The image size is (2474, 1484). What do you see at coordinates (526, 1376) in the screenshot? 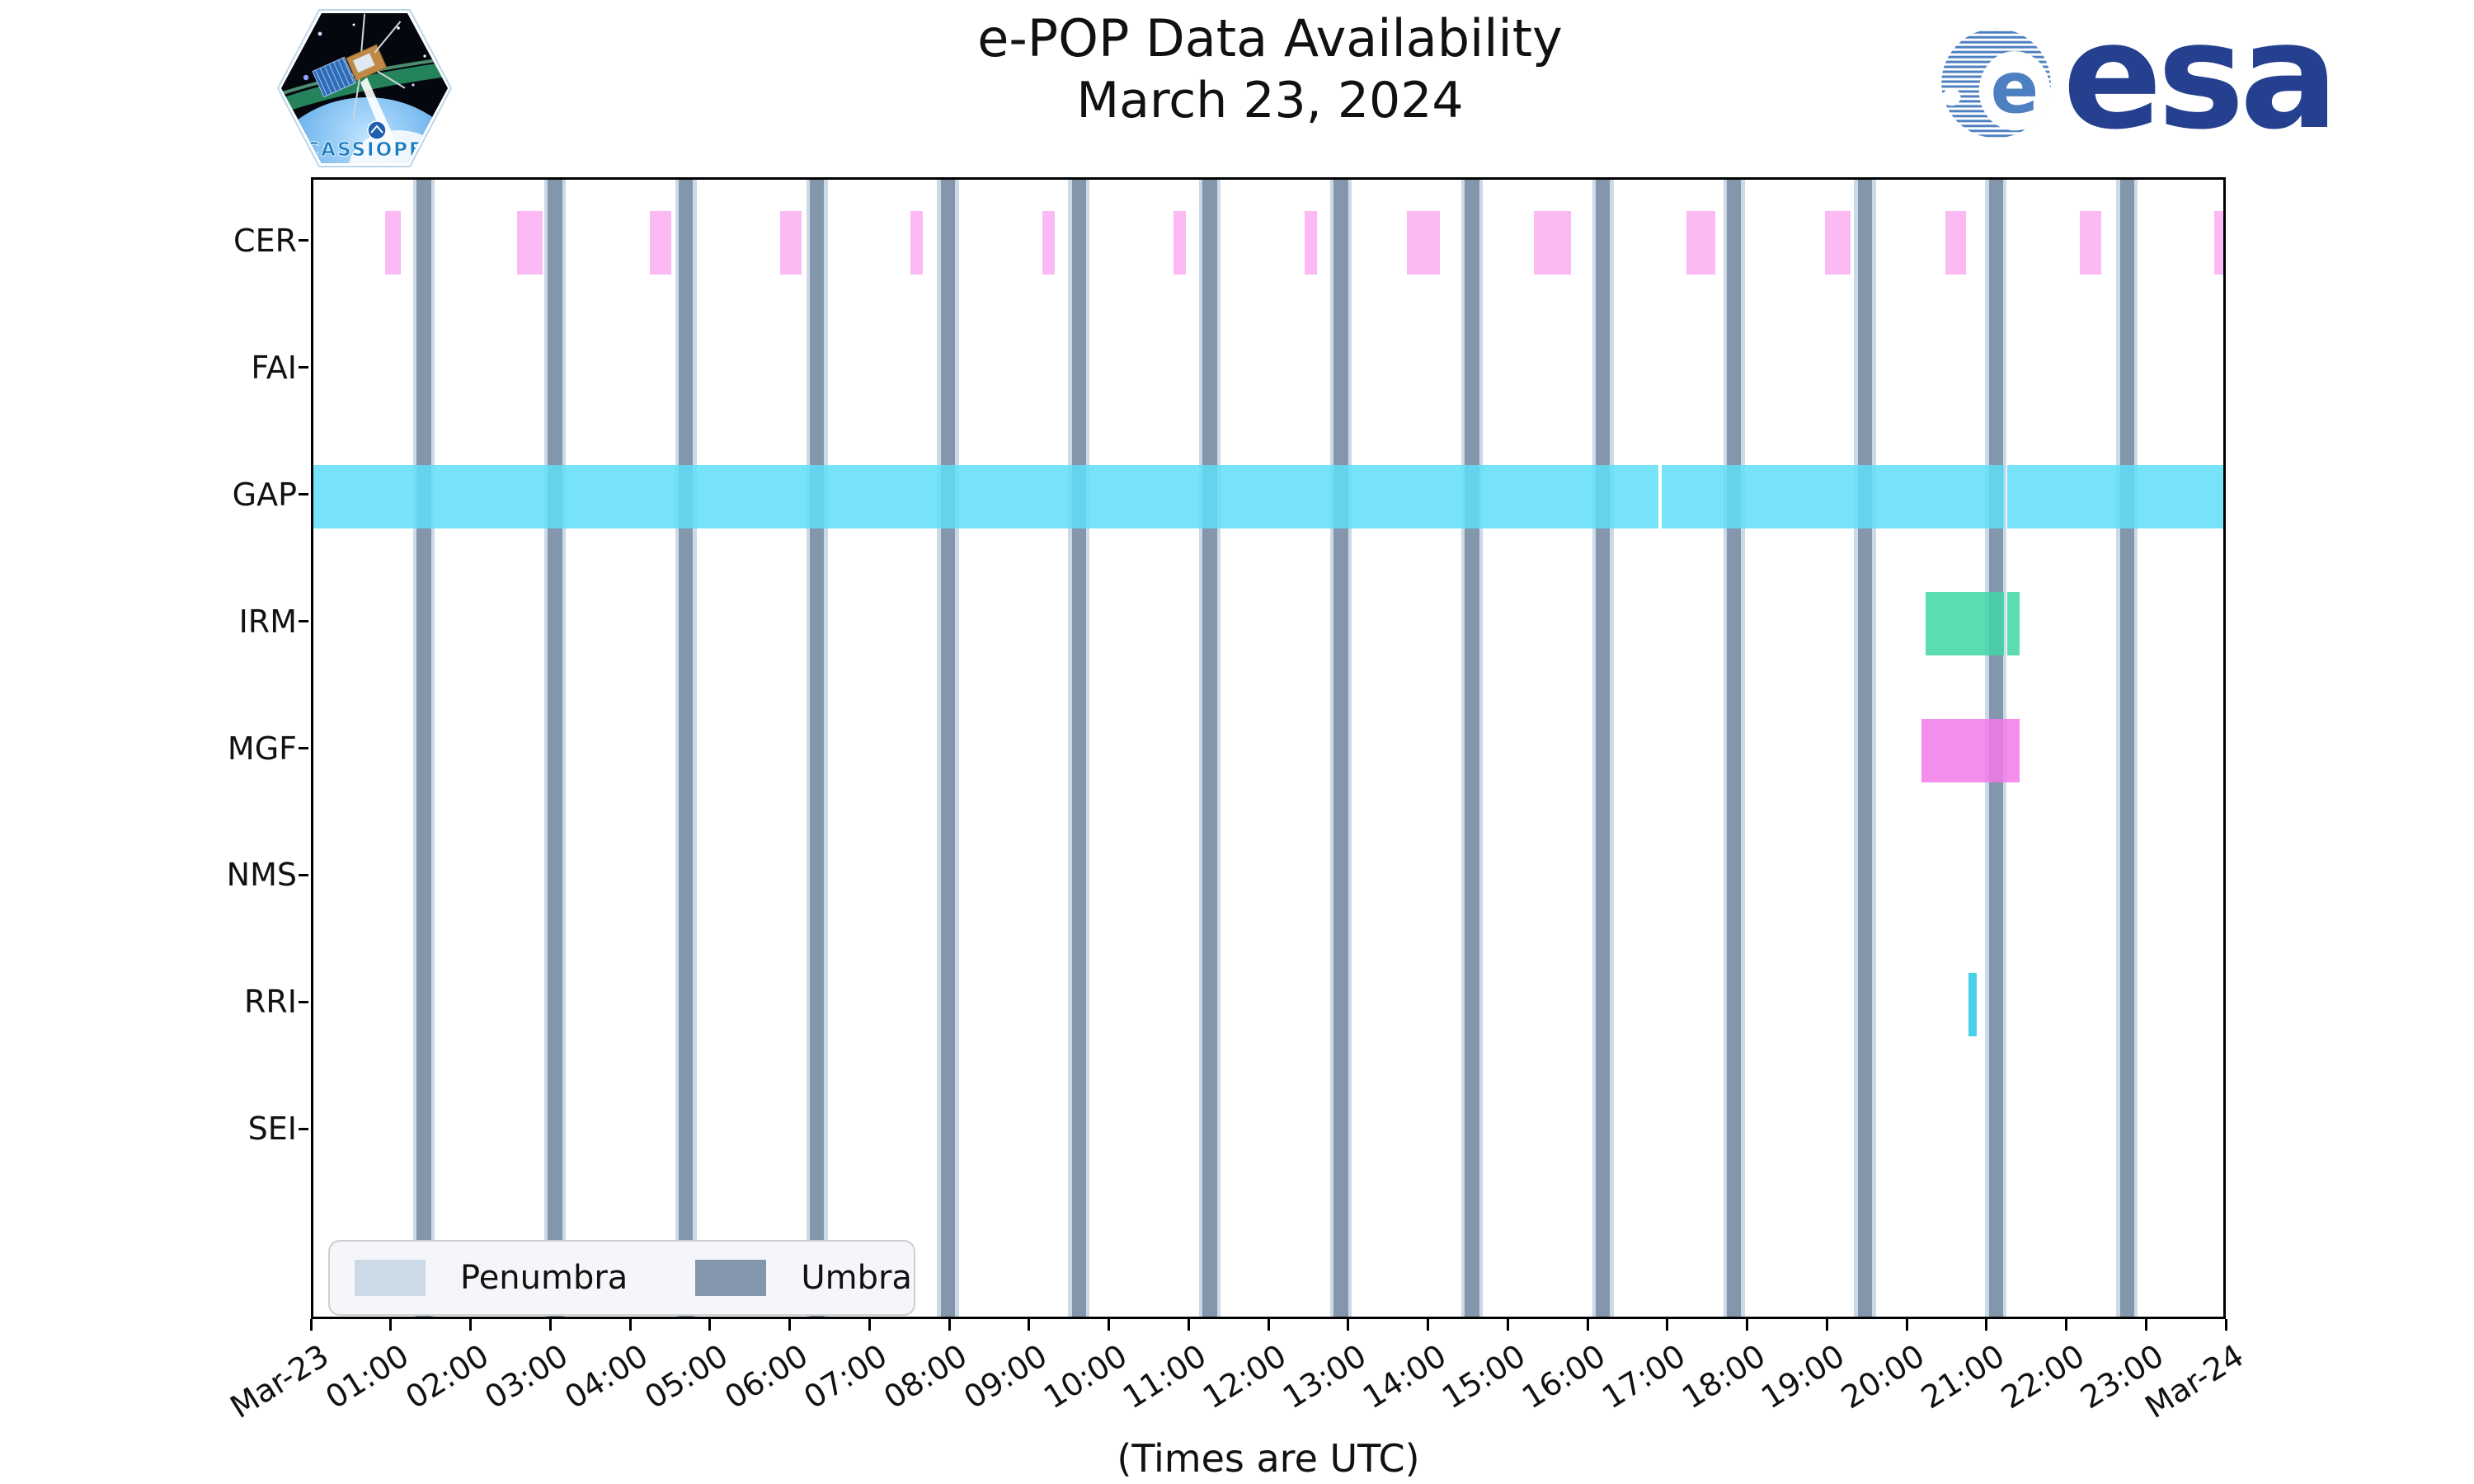
I see `x-axis-label: 03:00` at bounding box center [526, 1376].